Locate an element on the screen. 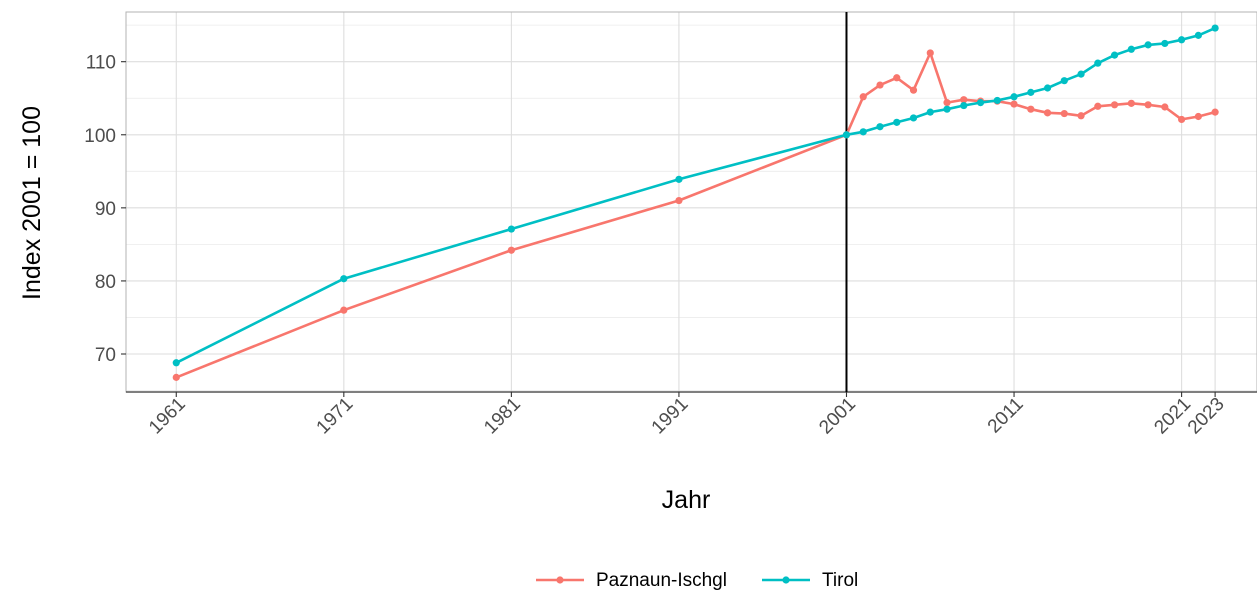 The width and height of the screenshot is (1257, 596). y-tick-label: 80 is located at coordinates (105, 282).